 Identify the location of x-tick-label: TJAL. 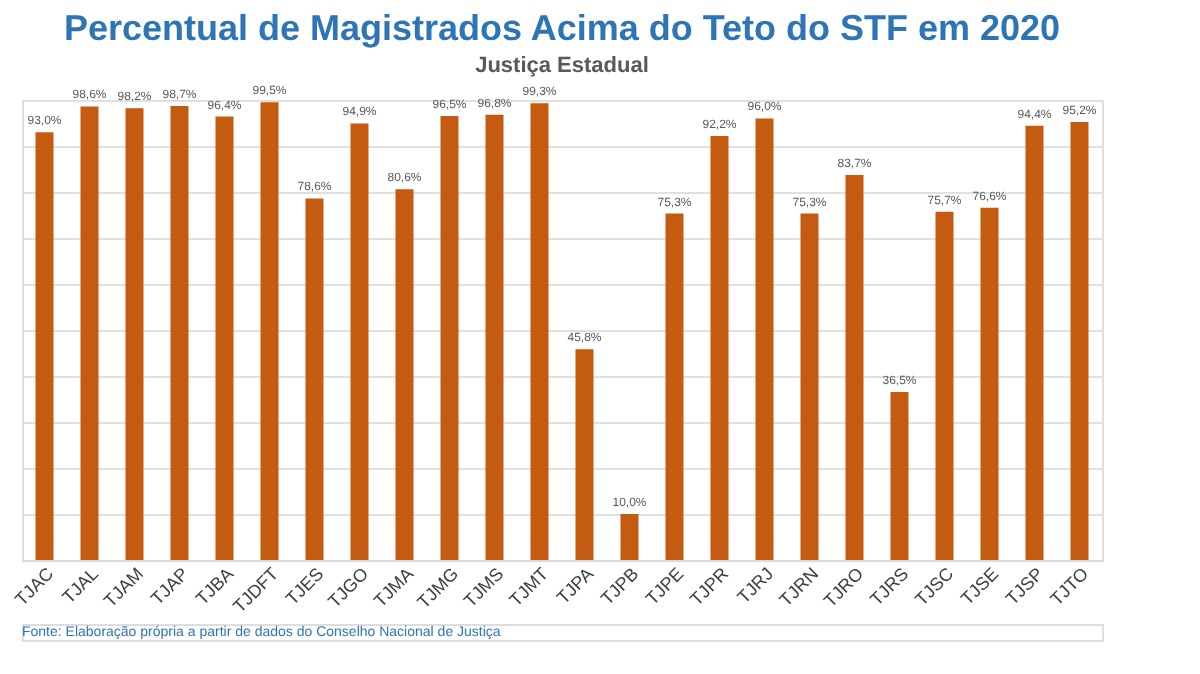
(80, 585).